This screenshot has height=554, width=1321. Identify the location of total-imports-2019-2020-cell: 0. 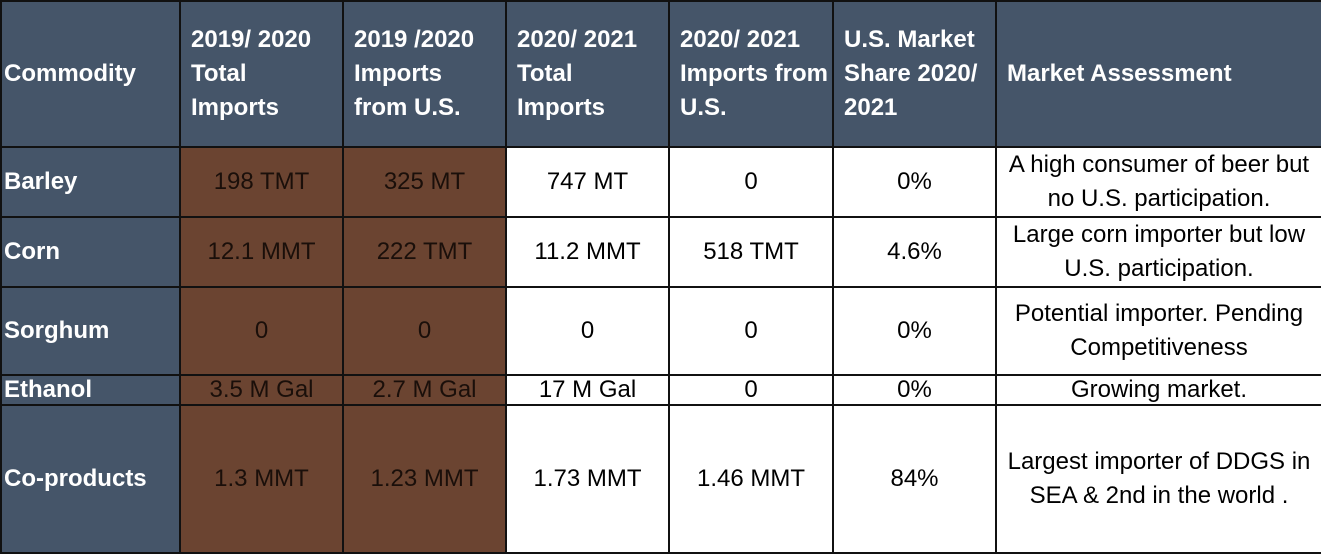
(261, 331).